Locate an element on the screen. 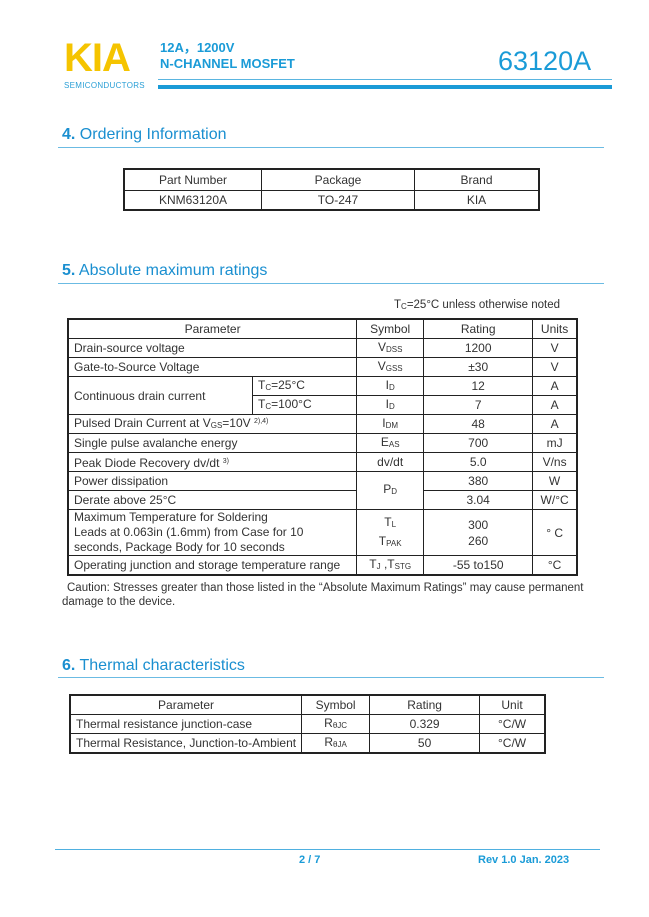 The width and height of the screenshot is (649, 917). cell: RθJC is located at coordinates (336, 724).